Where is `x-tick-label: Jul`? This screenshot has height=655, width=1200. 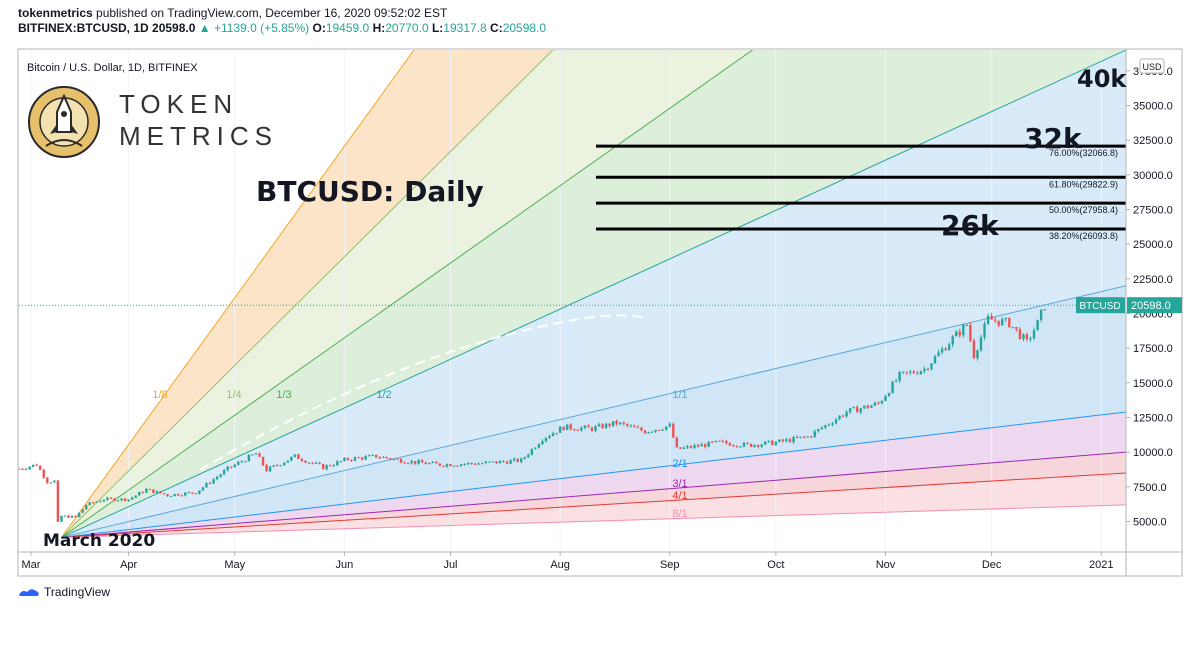 x-tick-label: Jul is located at coordinates (450, 565).